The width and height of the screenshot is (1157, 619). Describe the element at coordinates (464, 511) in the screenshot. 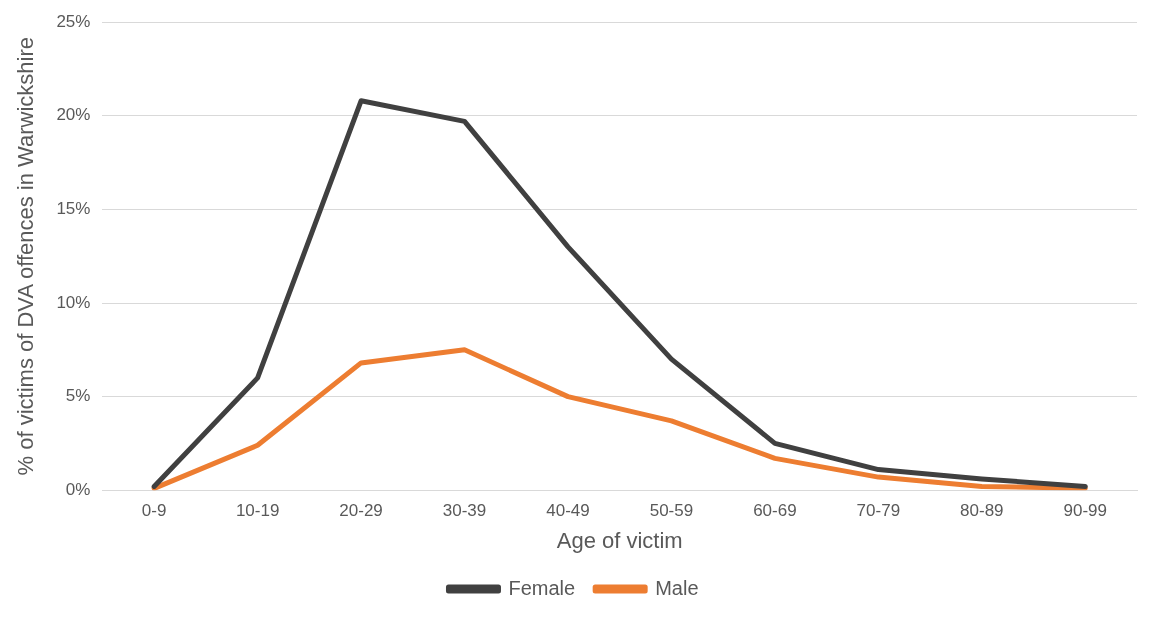

I see `x-tick-label: 30-39` at that location.